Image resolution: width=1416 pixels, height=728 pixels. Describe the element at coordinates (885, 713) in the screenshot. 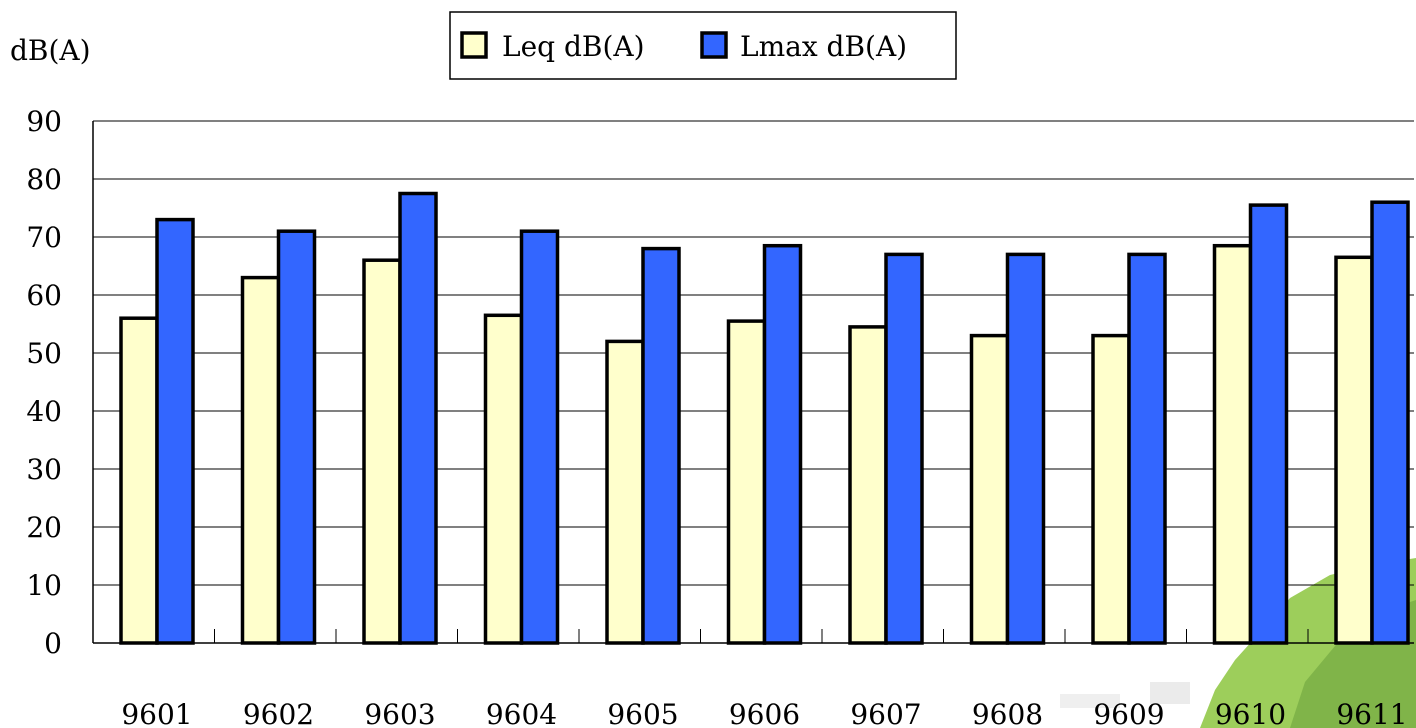

I see `x-tick-label: 9607` at that location.